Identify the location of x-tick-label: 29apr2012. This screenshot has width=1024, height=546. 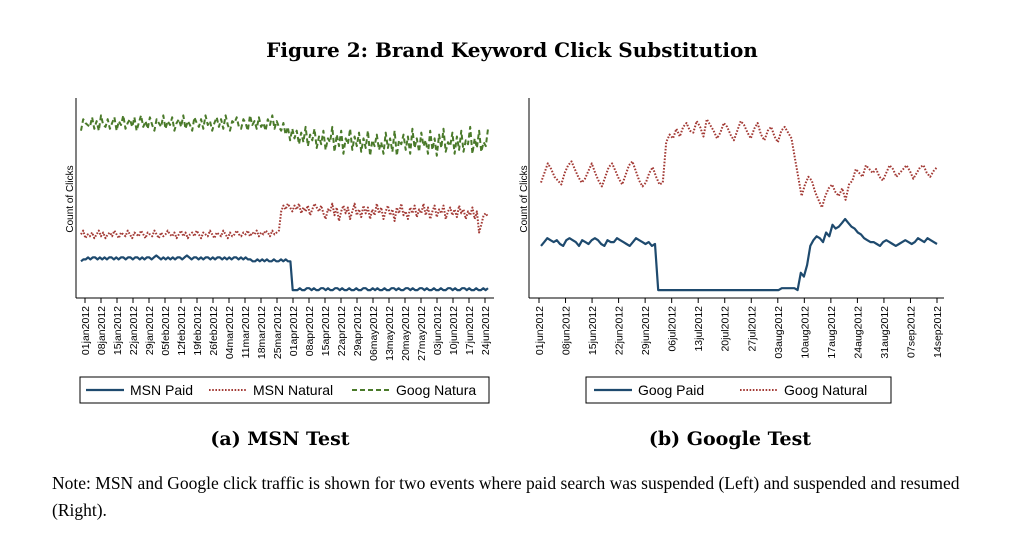
(358, 331).